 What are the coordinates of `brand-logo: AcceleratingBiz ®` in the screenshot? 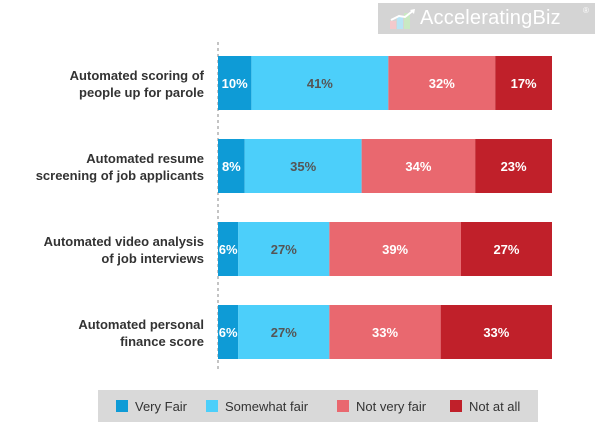 It's located at (486, 18).